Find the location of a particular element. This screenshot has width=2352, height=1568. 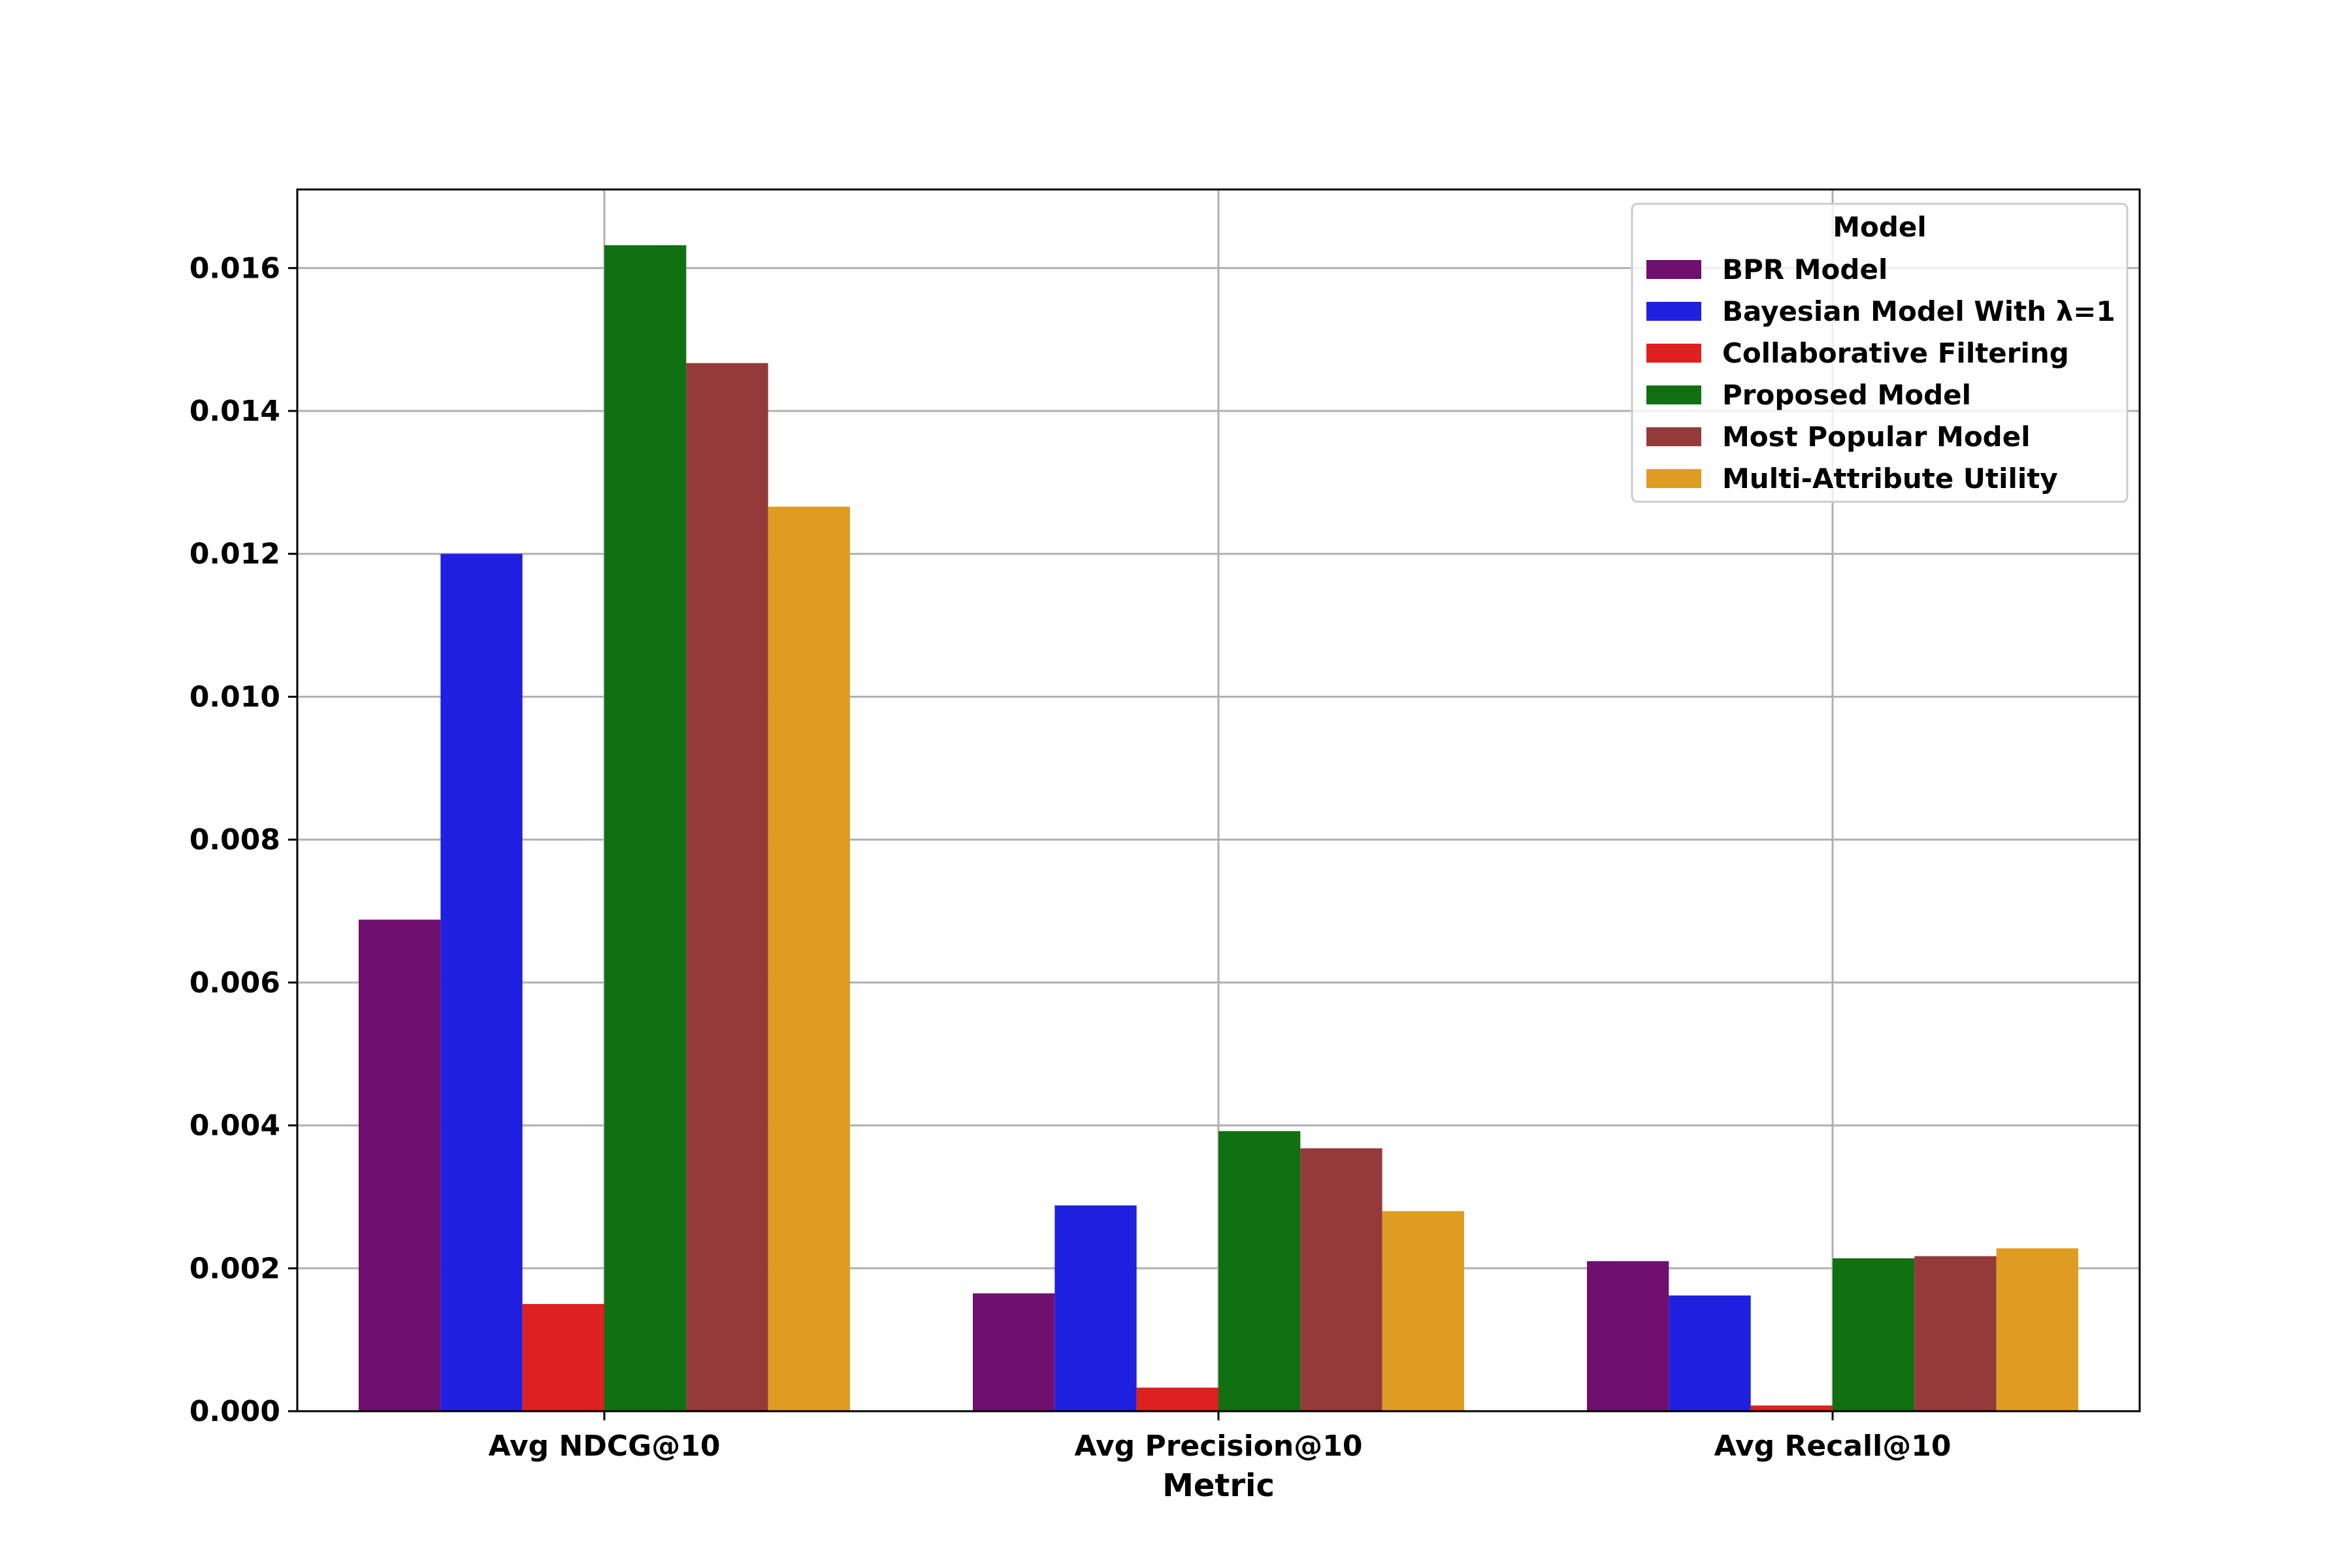

y-tick-label: 0.010 is located at coordinates (234, 696).